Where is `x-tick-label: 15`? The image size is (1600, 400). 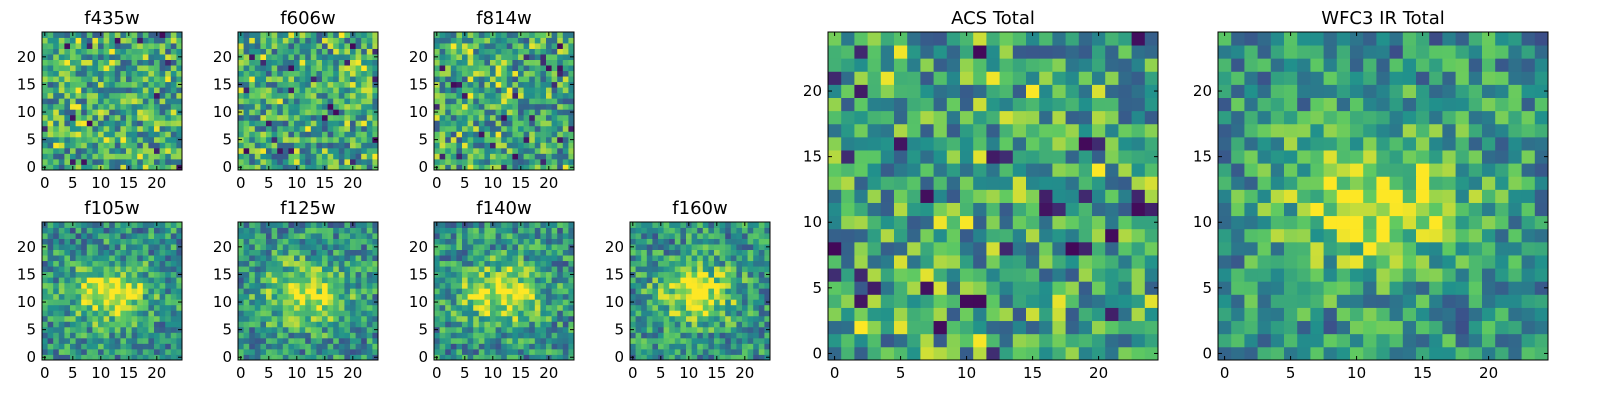
x-tick-label: 15 is located at coordinates (324, 183).